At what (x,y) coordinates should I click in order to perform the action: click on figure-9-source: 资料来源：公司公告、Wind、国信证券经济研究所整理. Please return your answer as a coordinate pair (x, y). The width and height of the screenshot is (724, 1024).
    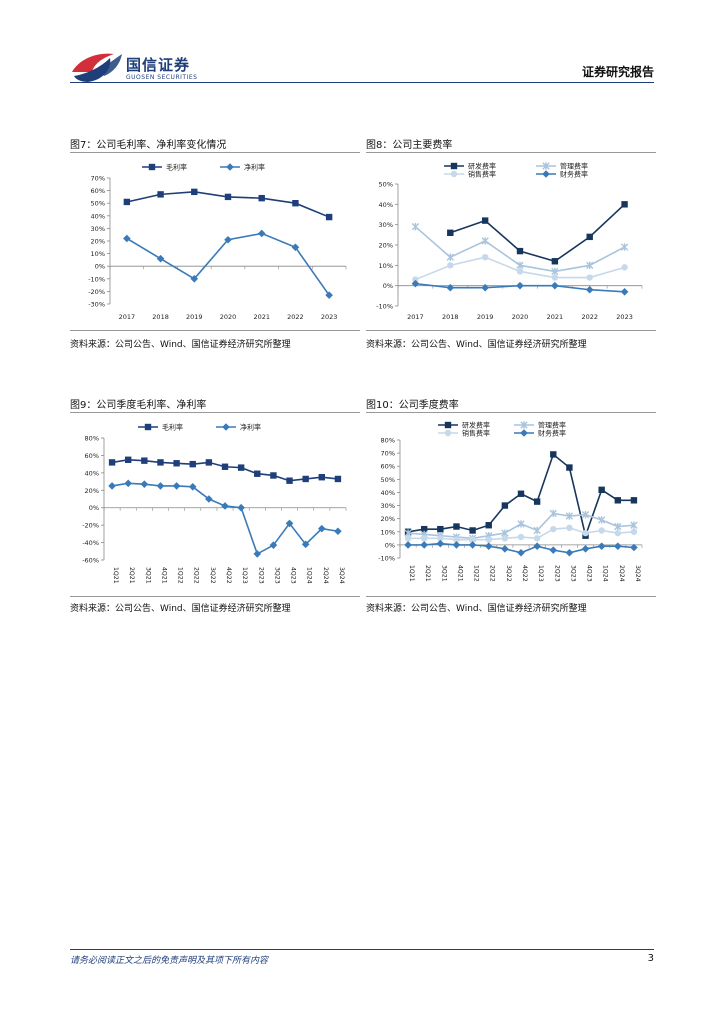
    Looking at the image, I should click on (180, 609).